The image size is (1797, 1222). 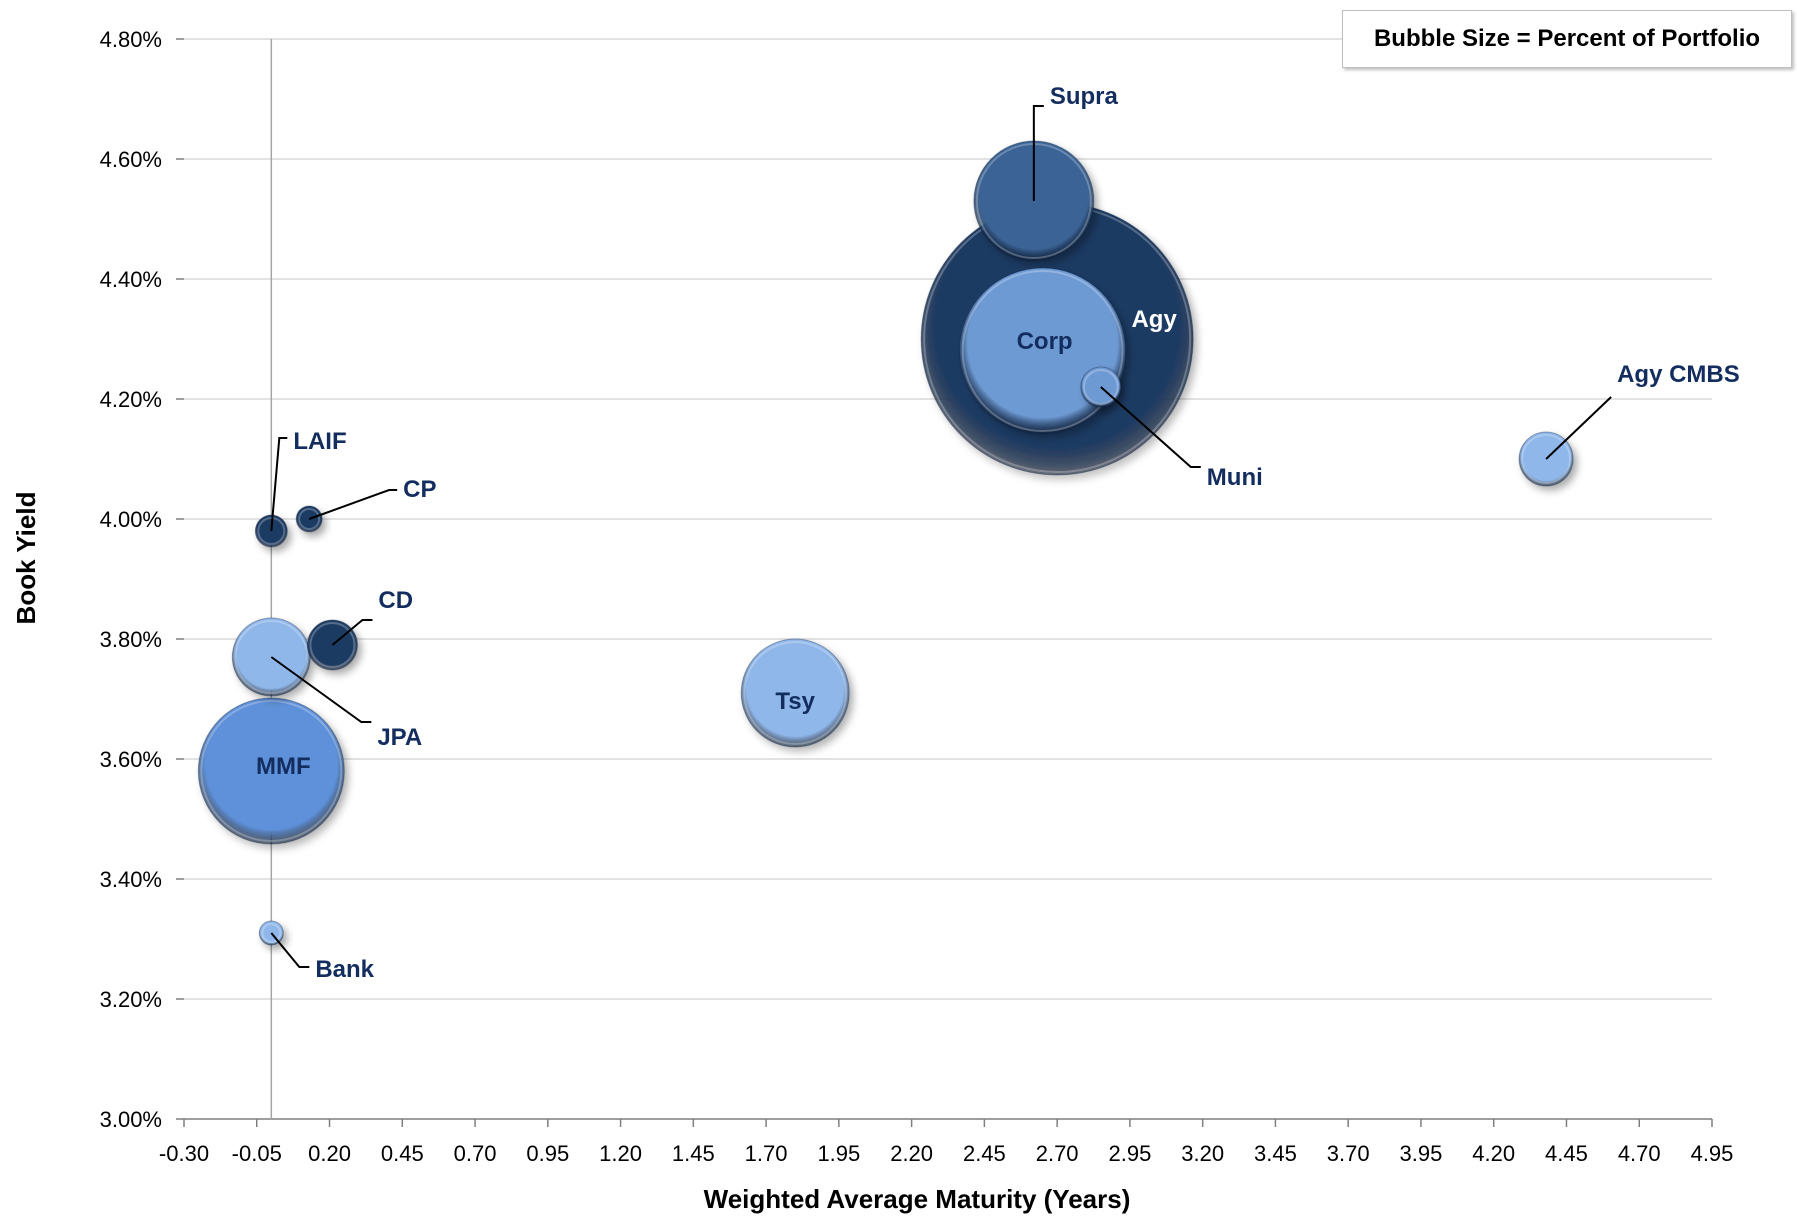 I want to click on x-tick-label: -0.30, so click(x=184, y=1153).